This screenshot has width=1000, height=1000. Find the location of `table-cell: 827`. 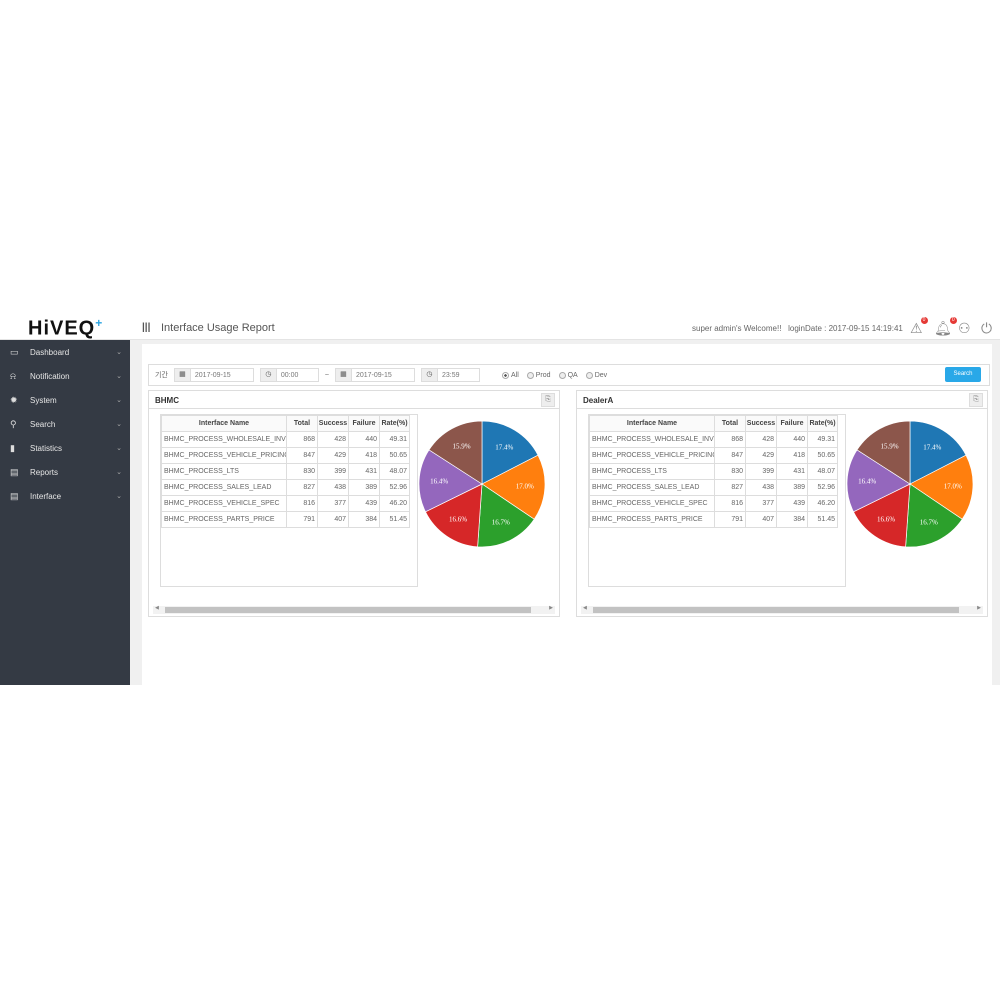

table-cell: 827 is located at coordinates (730, 487).